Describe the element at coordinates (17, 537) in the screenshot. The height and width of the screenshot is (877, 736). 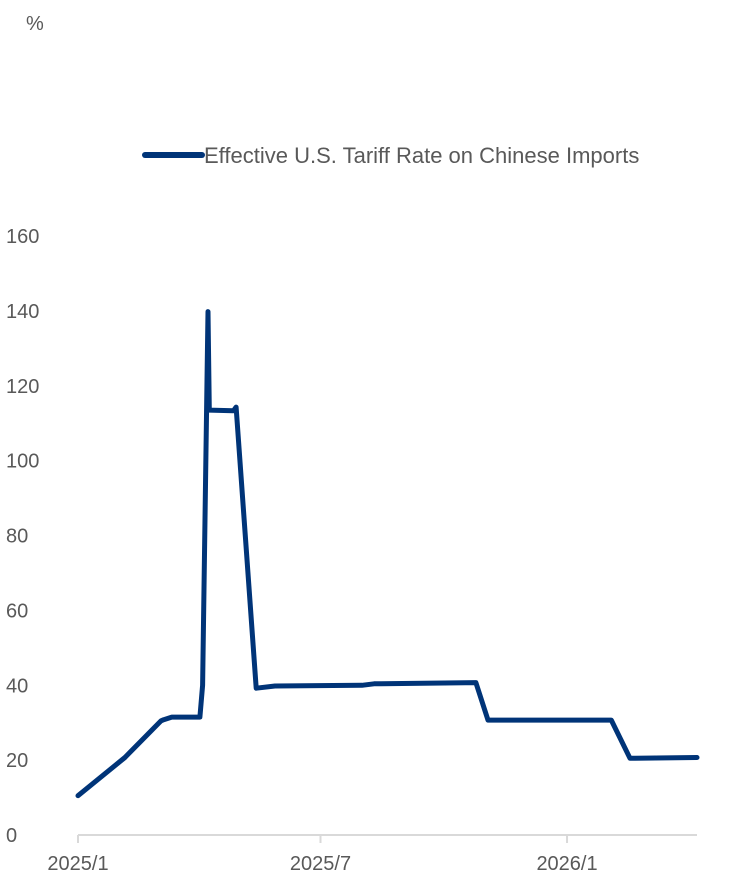
I see `y-tick-label-80: 80` at that location.